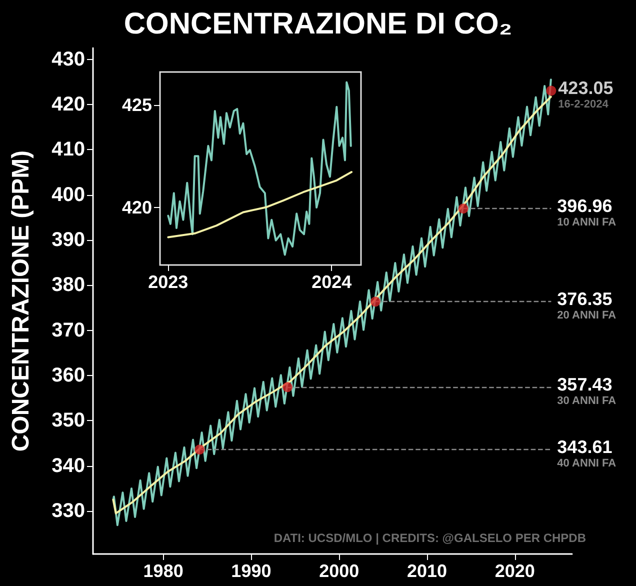 Image resolution: width=636 pixels, height=586 pixels. I want to click on ref-line-label: 357.43 30 ANNI FA, so click(586, 391).